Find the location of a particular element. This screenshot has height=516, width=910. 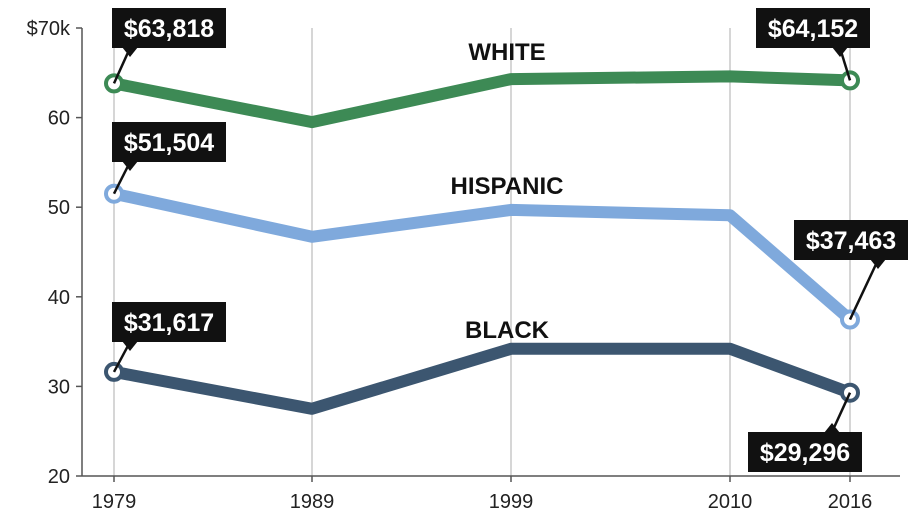

hispanic-callout-label-2016: $37,463 is located at coordinates (851, 241).